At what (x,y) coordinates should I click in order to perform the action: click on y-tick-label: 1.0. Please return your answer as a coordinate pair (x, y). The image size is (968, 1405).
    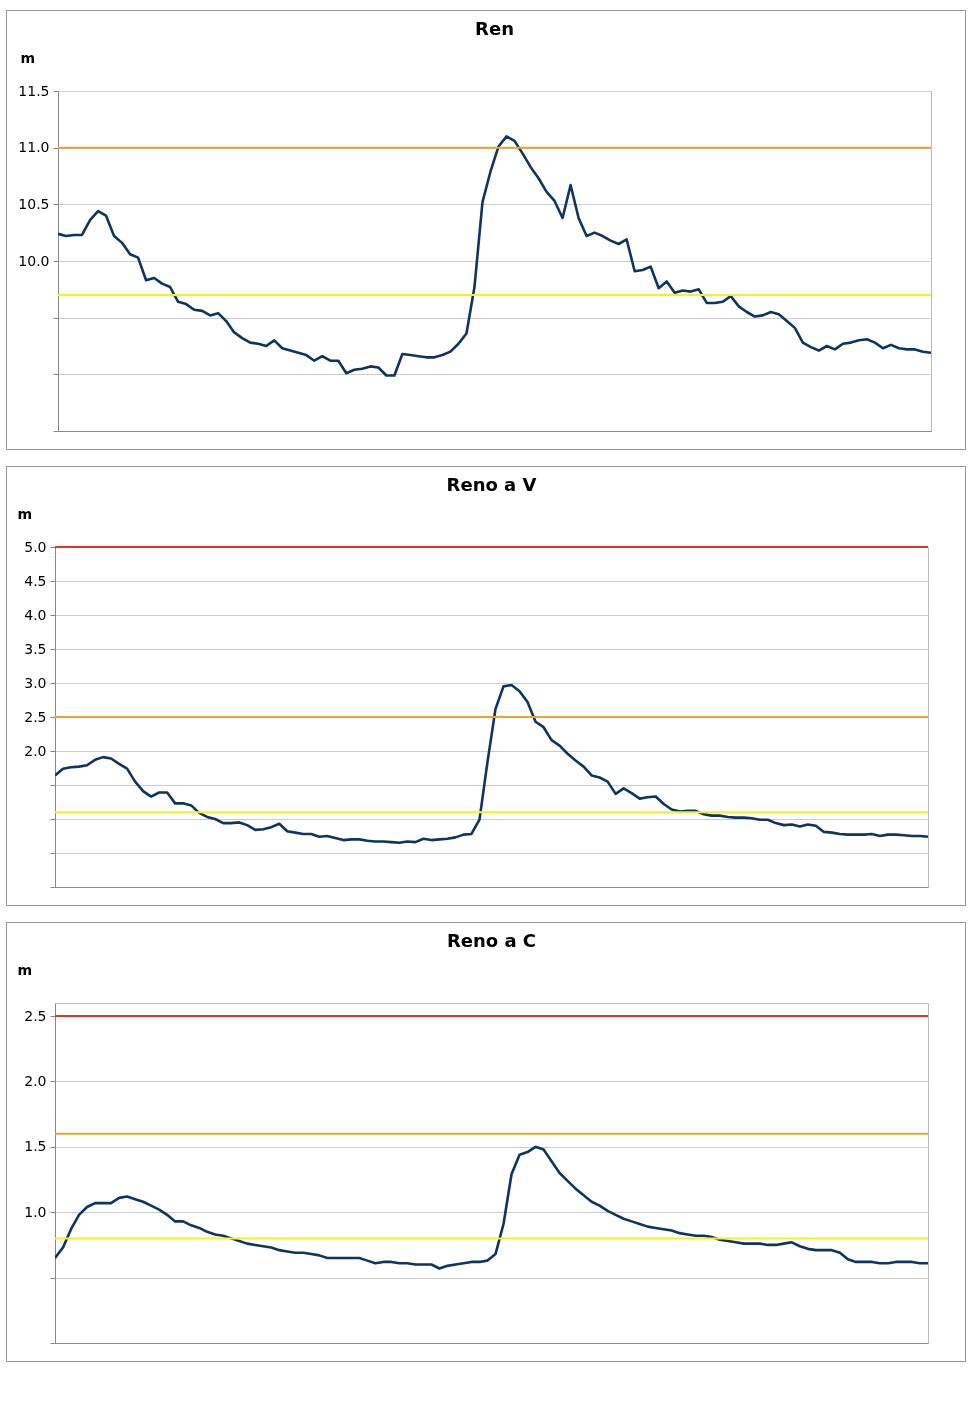
    Looking at the image, I should click on (35, 1211).